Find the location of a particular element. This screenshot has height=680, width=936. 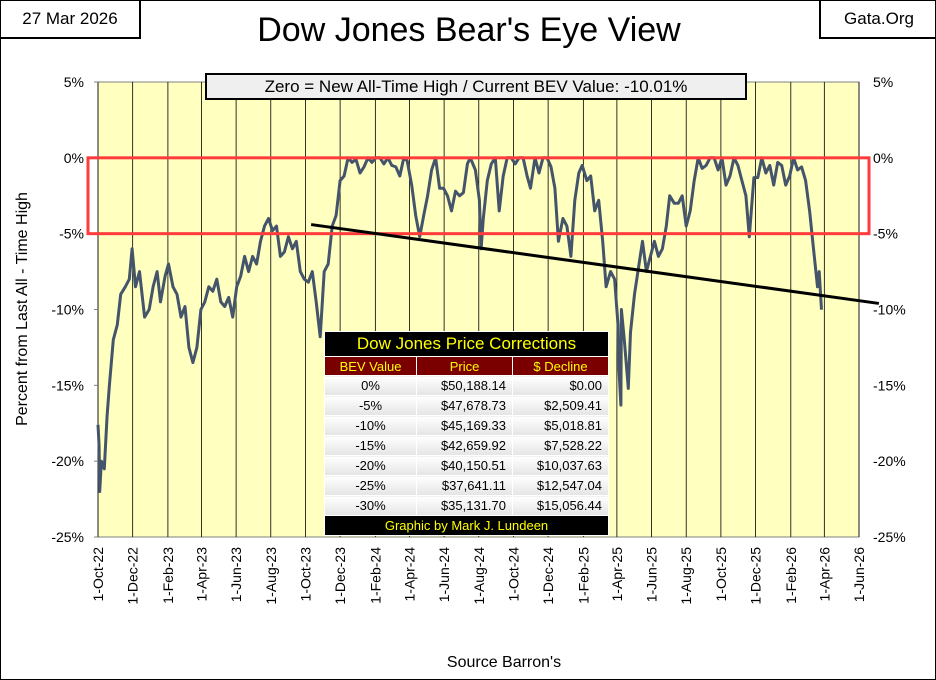

x-tick-label: 1-Oct-22 is located at coordinates (98, 574).